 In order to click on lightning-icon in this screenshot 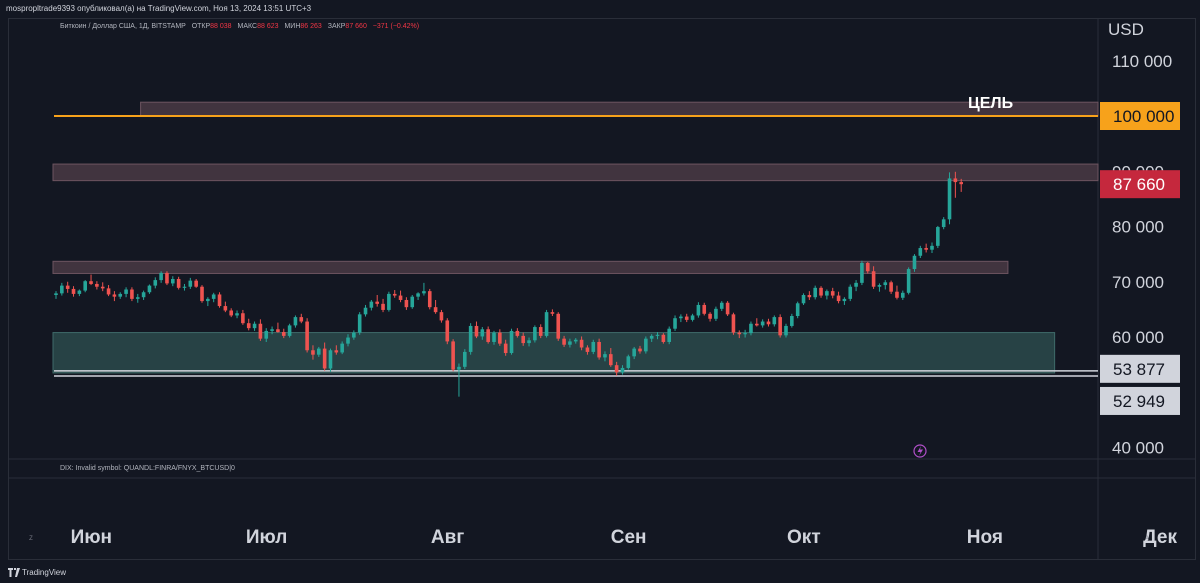, I will do `click(920, 451)`.